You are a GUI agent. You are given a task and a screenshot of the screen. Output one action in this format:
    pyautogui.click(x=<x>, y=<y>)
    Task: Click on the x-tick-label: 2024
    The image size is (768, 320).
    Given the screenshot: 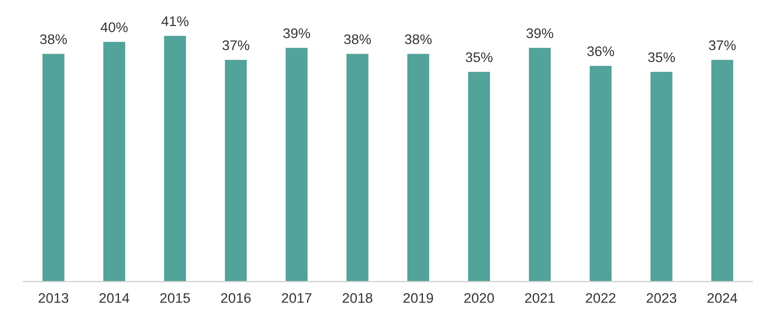 What is the action you would take?
    pyautogui.click(x=722, y=298)
    